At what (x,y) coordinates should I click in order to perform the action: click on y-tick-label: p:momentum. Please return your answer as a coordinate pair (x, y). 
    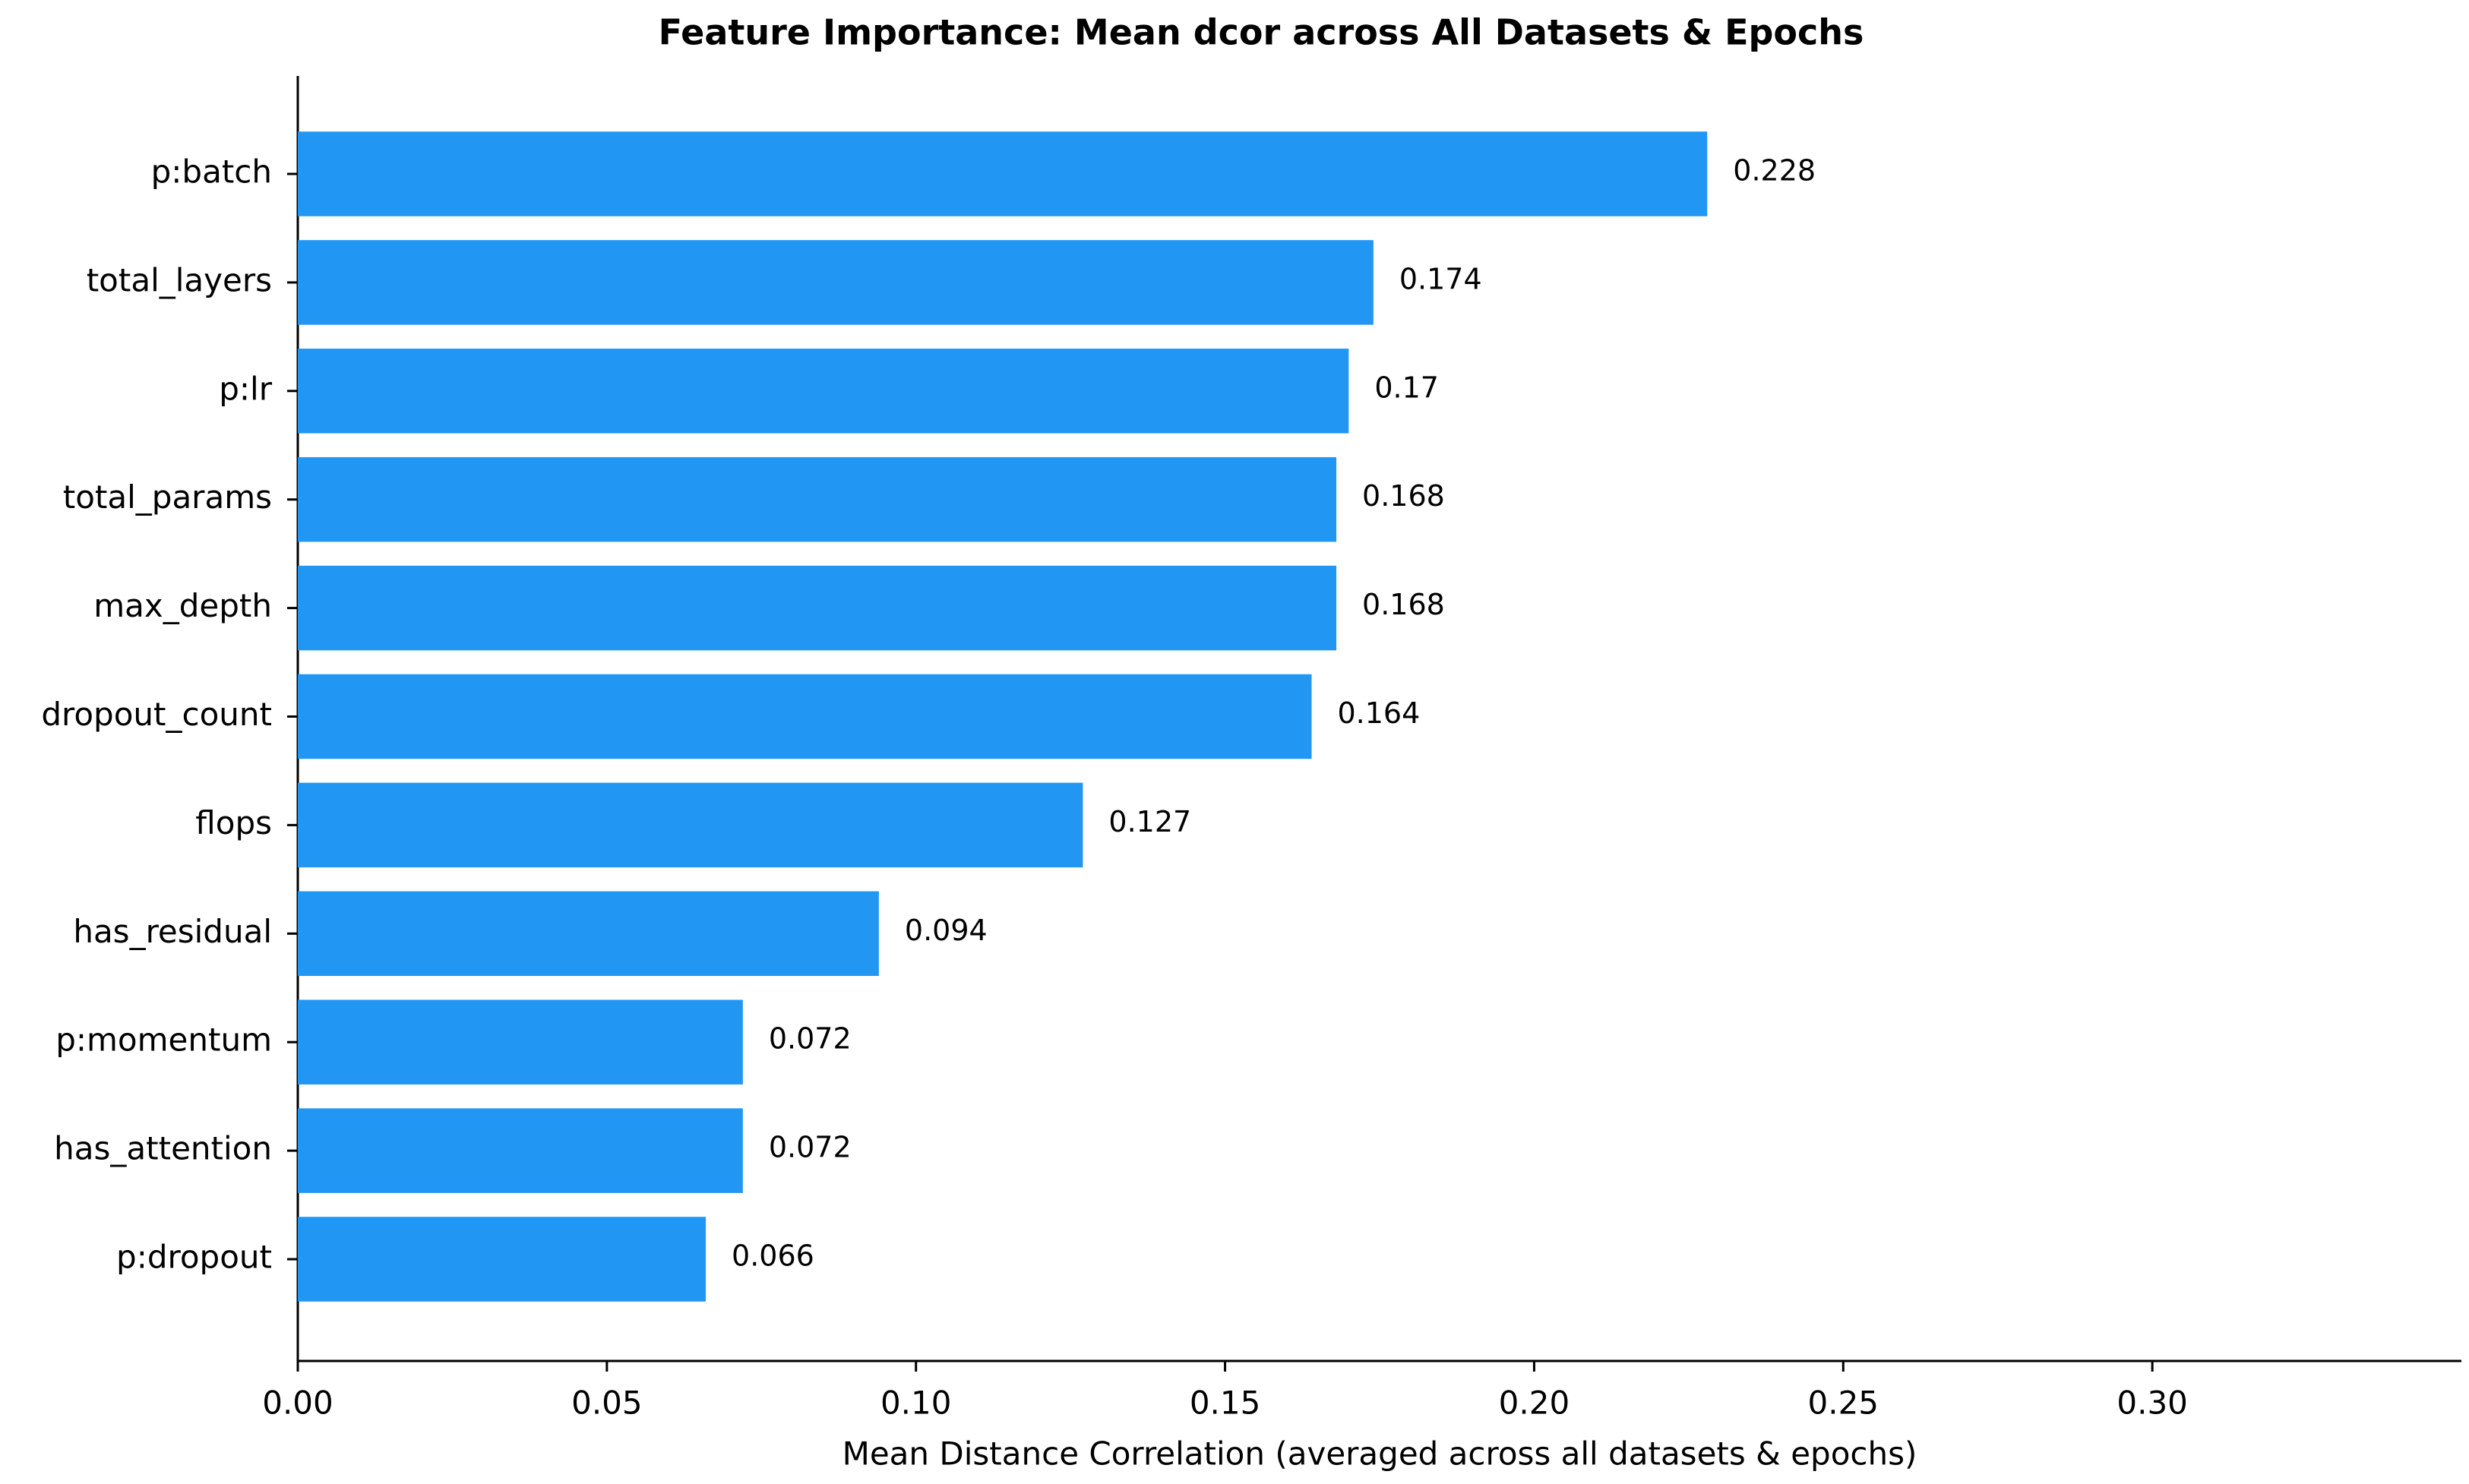
    Looking at the image, I should click on (163, 1040).